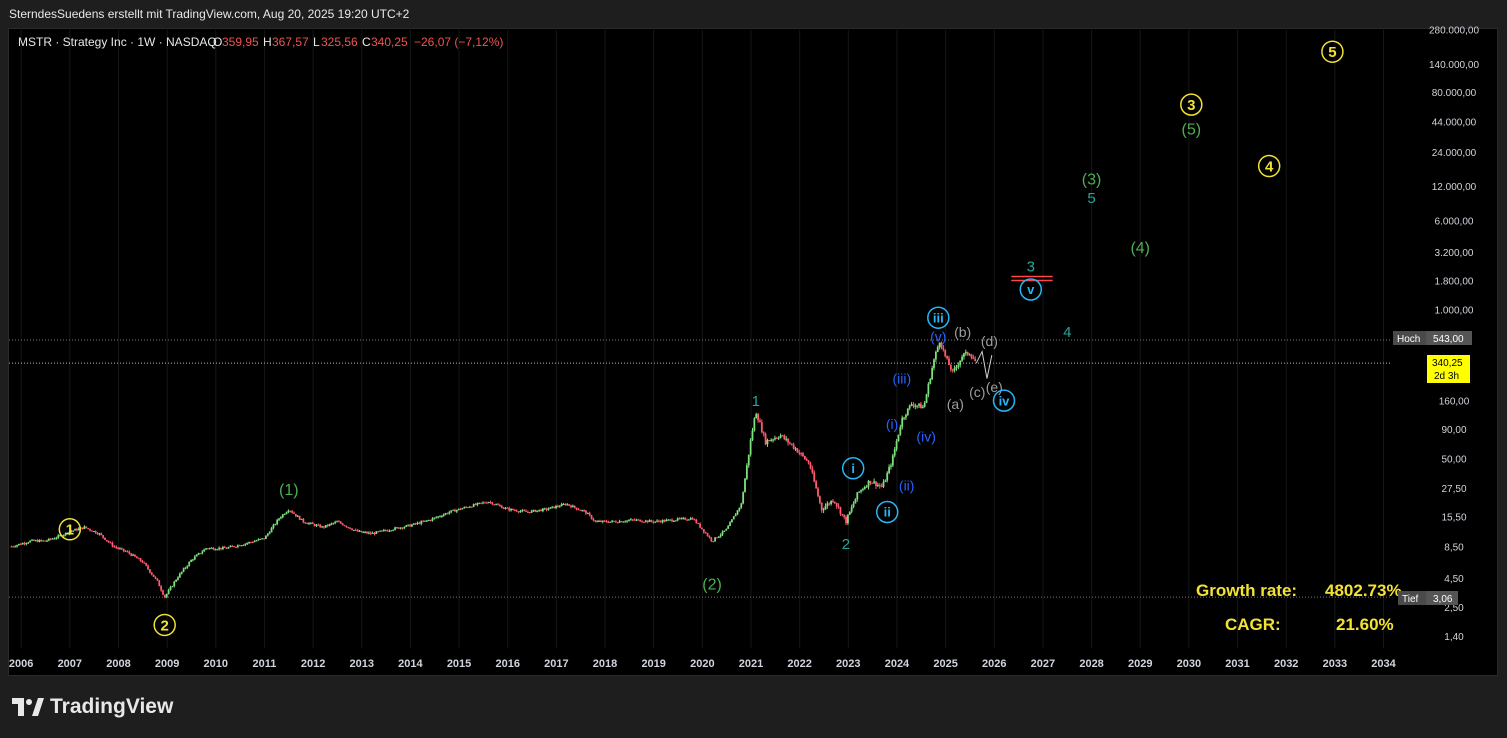 This screenshot has width=1507, height=738. I want to click on price-tick-label: 90,00, so click(1453, 430).